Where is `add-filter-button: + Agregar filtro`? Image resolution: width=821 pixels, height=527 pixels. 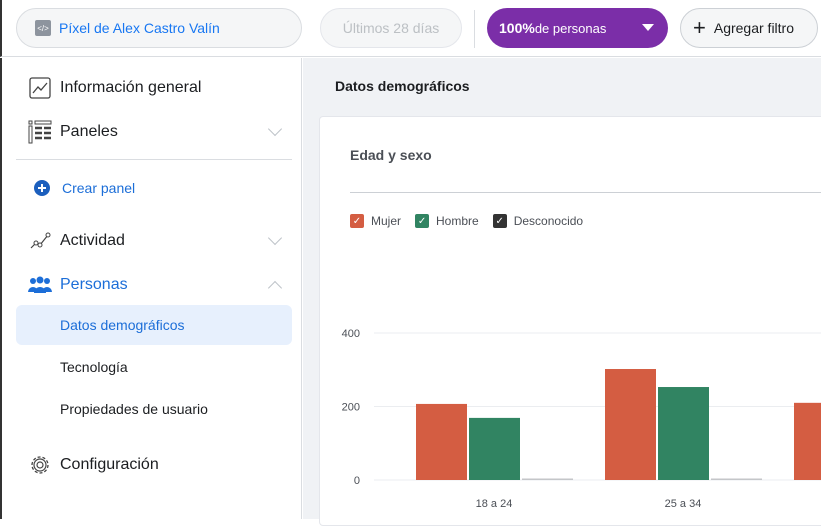 add-filter-button: + Agregar filtro is located at coordinates (749, 28).